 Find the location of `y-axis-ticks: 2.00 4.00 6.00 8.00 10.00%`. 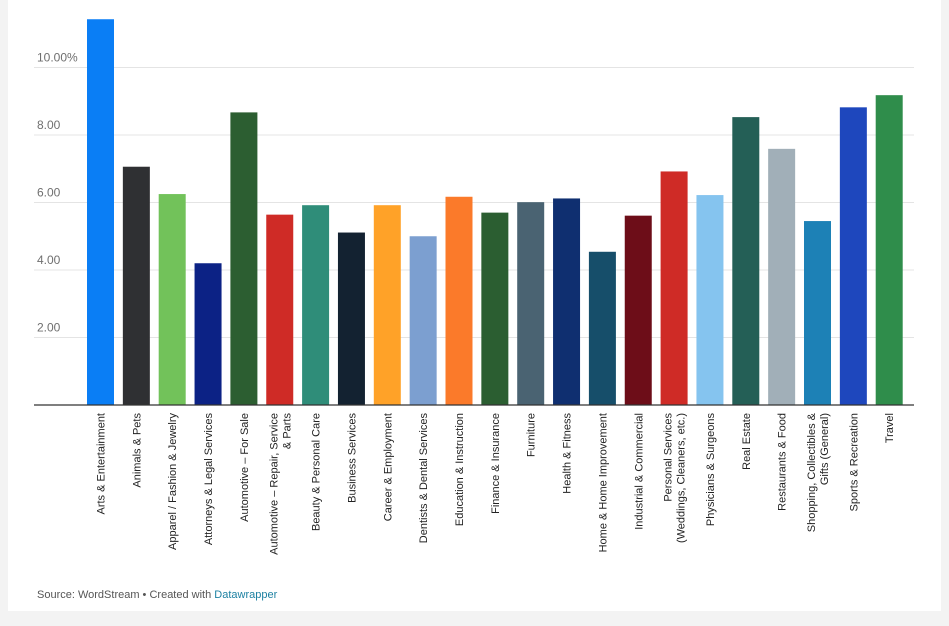

y-axis-ticks: 2.00 4.00 6.00 8.00 10.00% is located at coordinates (57, 193).